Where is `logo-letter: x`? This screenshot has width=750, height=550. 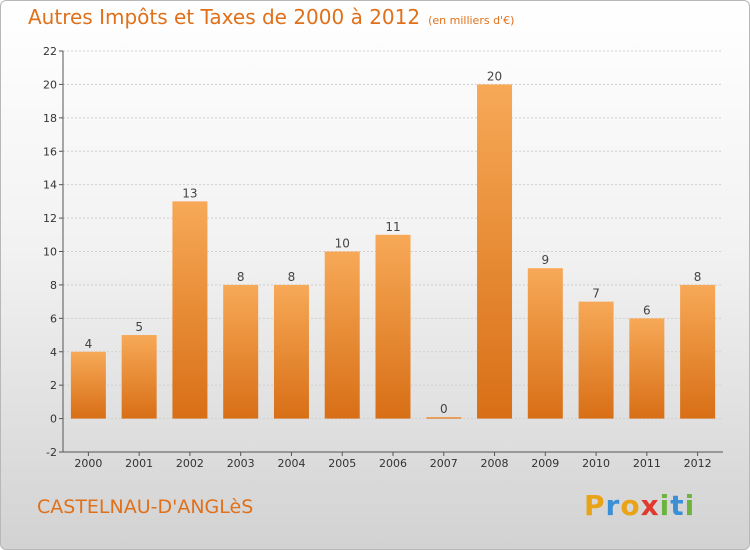
logo-letter: x is located at coordinates (650, 505).